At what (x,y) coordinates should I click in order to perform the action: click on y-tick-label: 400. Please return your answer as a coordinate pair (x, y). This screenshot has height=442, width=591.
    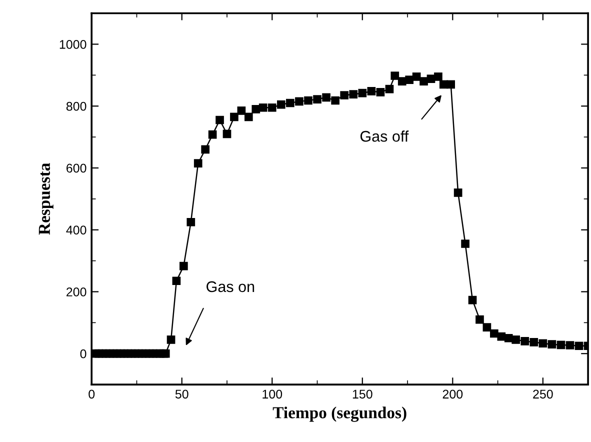
    Looking at the image, I should click on (76, 230).